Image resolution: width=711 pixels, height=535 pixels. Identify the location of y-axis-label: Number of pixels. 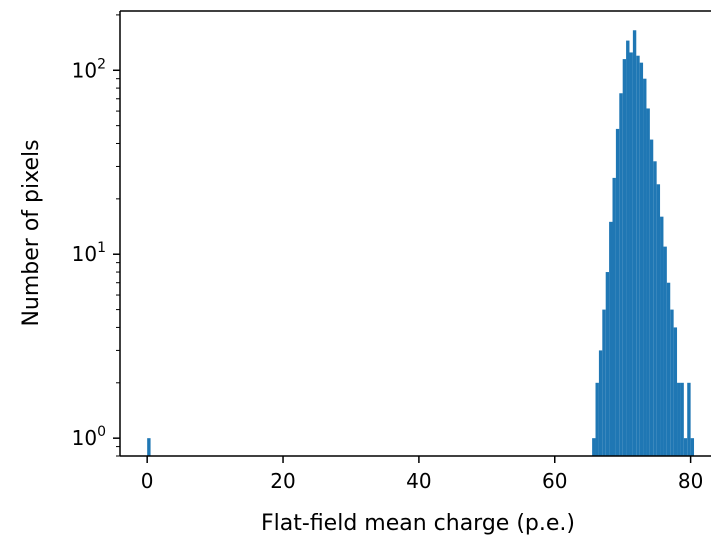
(31, 232).